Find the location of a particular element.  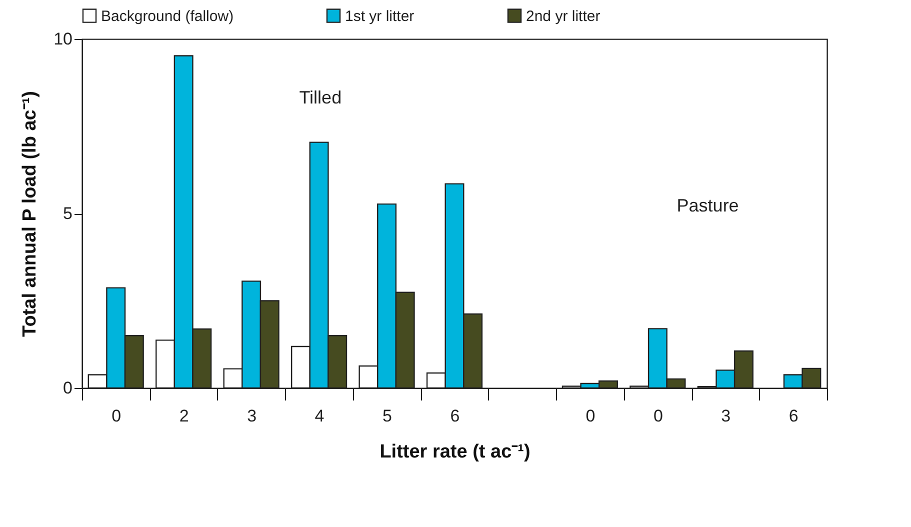

y-tick-label: 5 is located at coordinates (67, 213).